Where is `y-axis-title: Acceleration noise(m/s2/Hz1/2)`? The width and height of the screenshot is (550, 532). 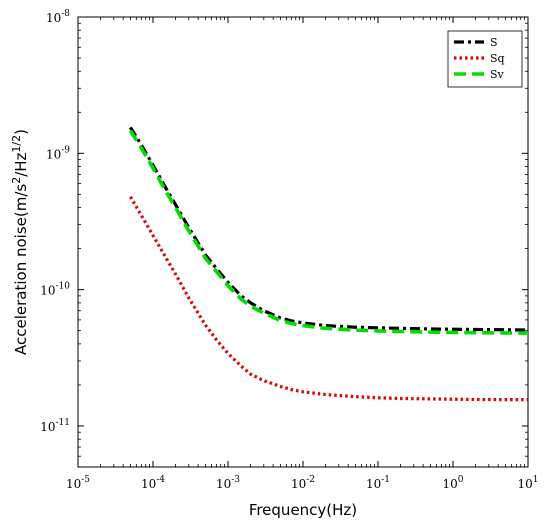 y-axis-title: Acceleration noise(m/s2/Hz1/2) is located at coordinates (20, 242).